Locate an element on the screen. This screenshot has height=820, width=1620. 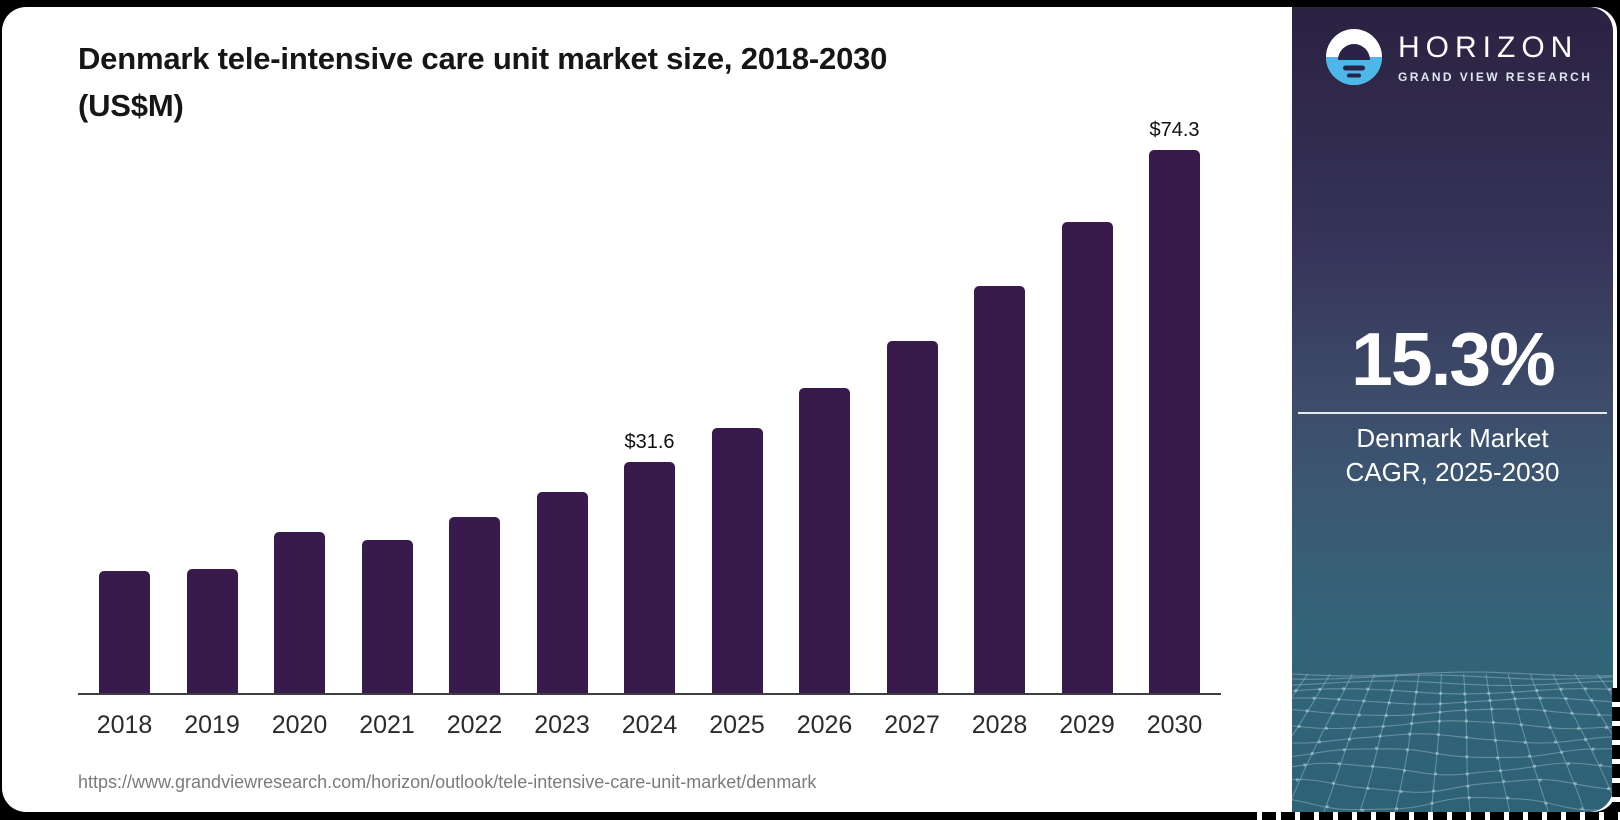
brand-text: HORIZON GRAND VIEW RESEARCH is located at coordinates (1495, 57).